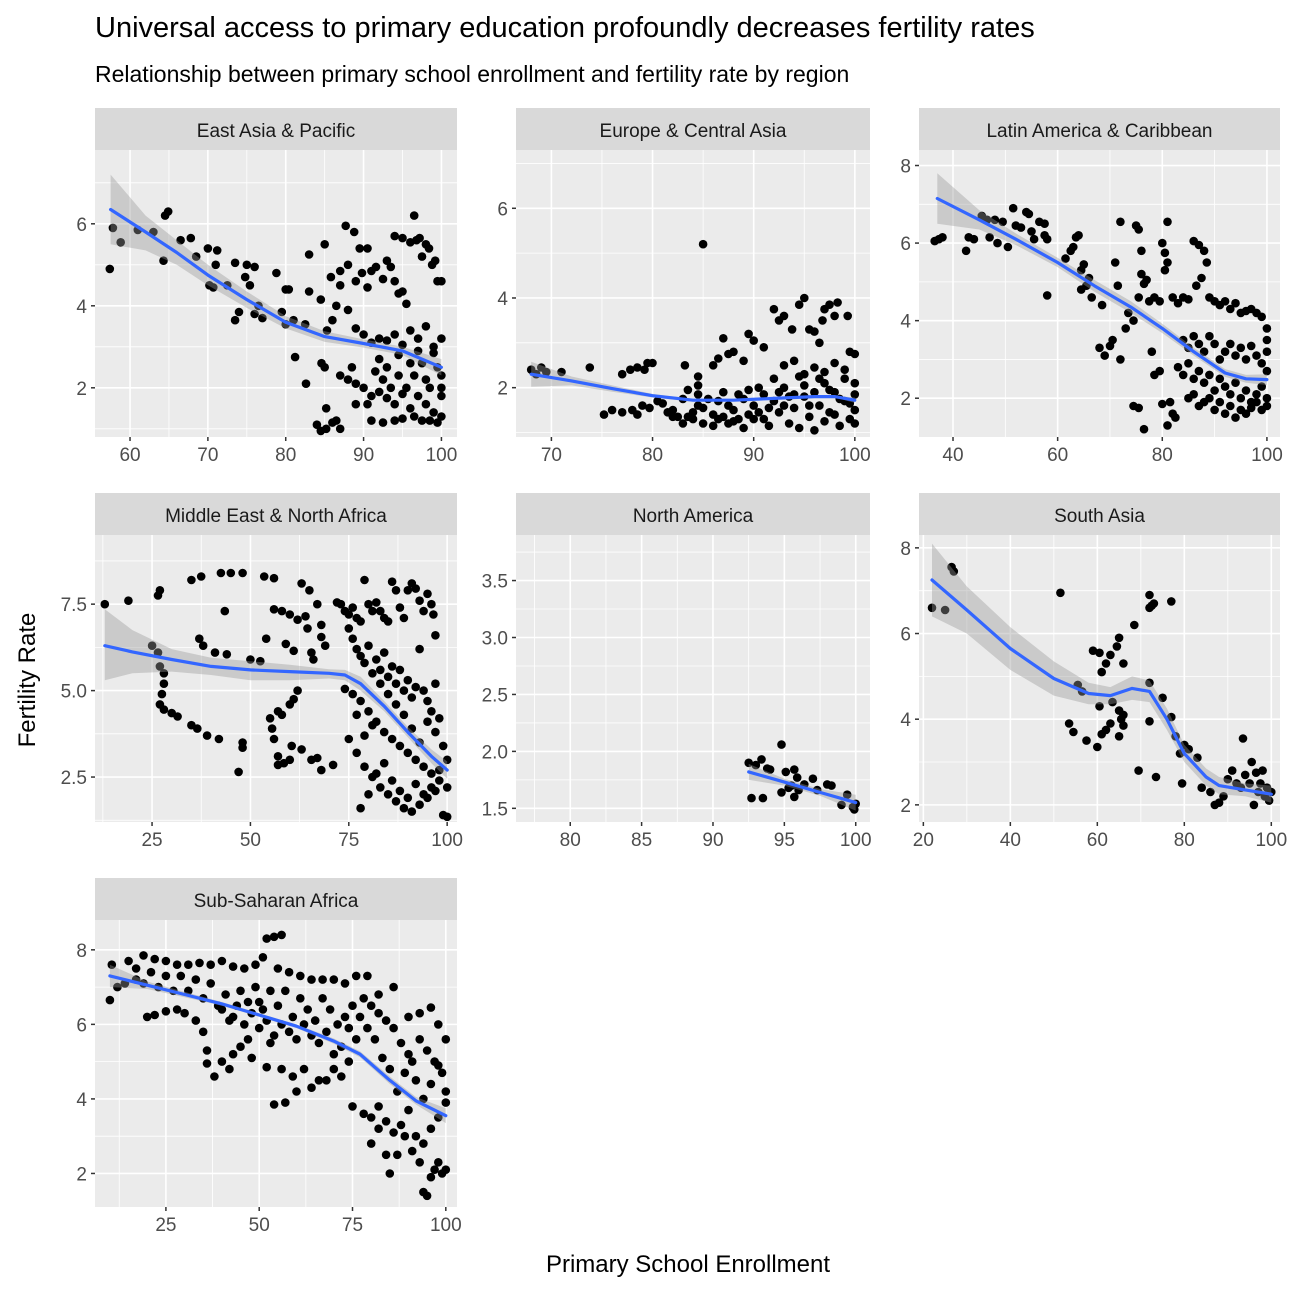  I want to click on facet-strip-label: Latin America & Caribbean, so click(1099, 131).